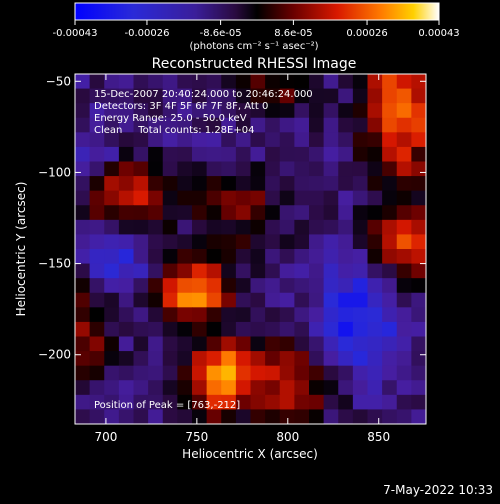 The width and height of the screenshot is (500, 504). What do you see at coordinates (174, 130) in the screenshot?
I see `annotation-clean-counts: Clean Total counts: 1.28E+04` at bounding box center [174, 130].